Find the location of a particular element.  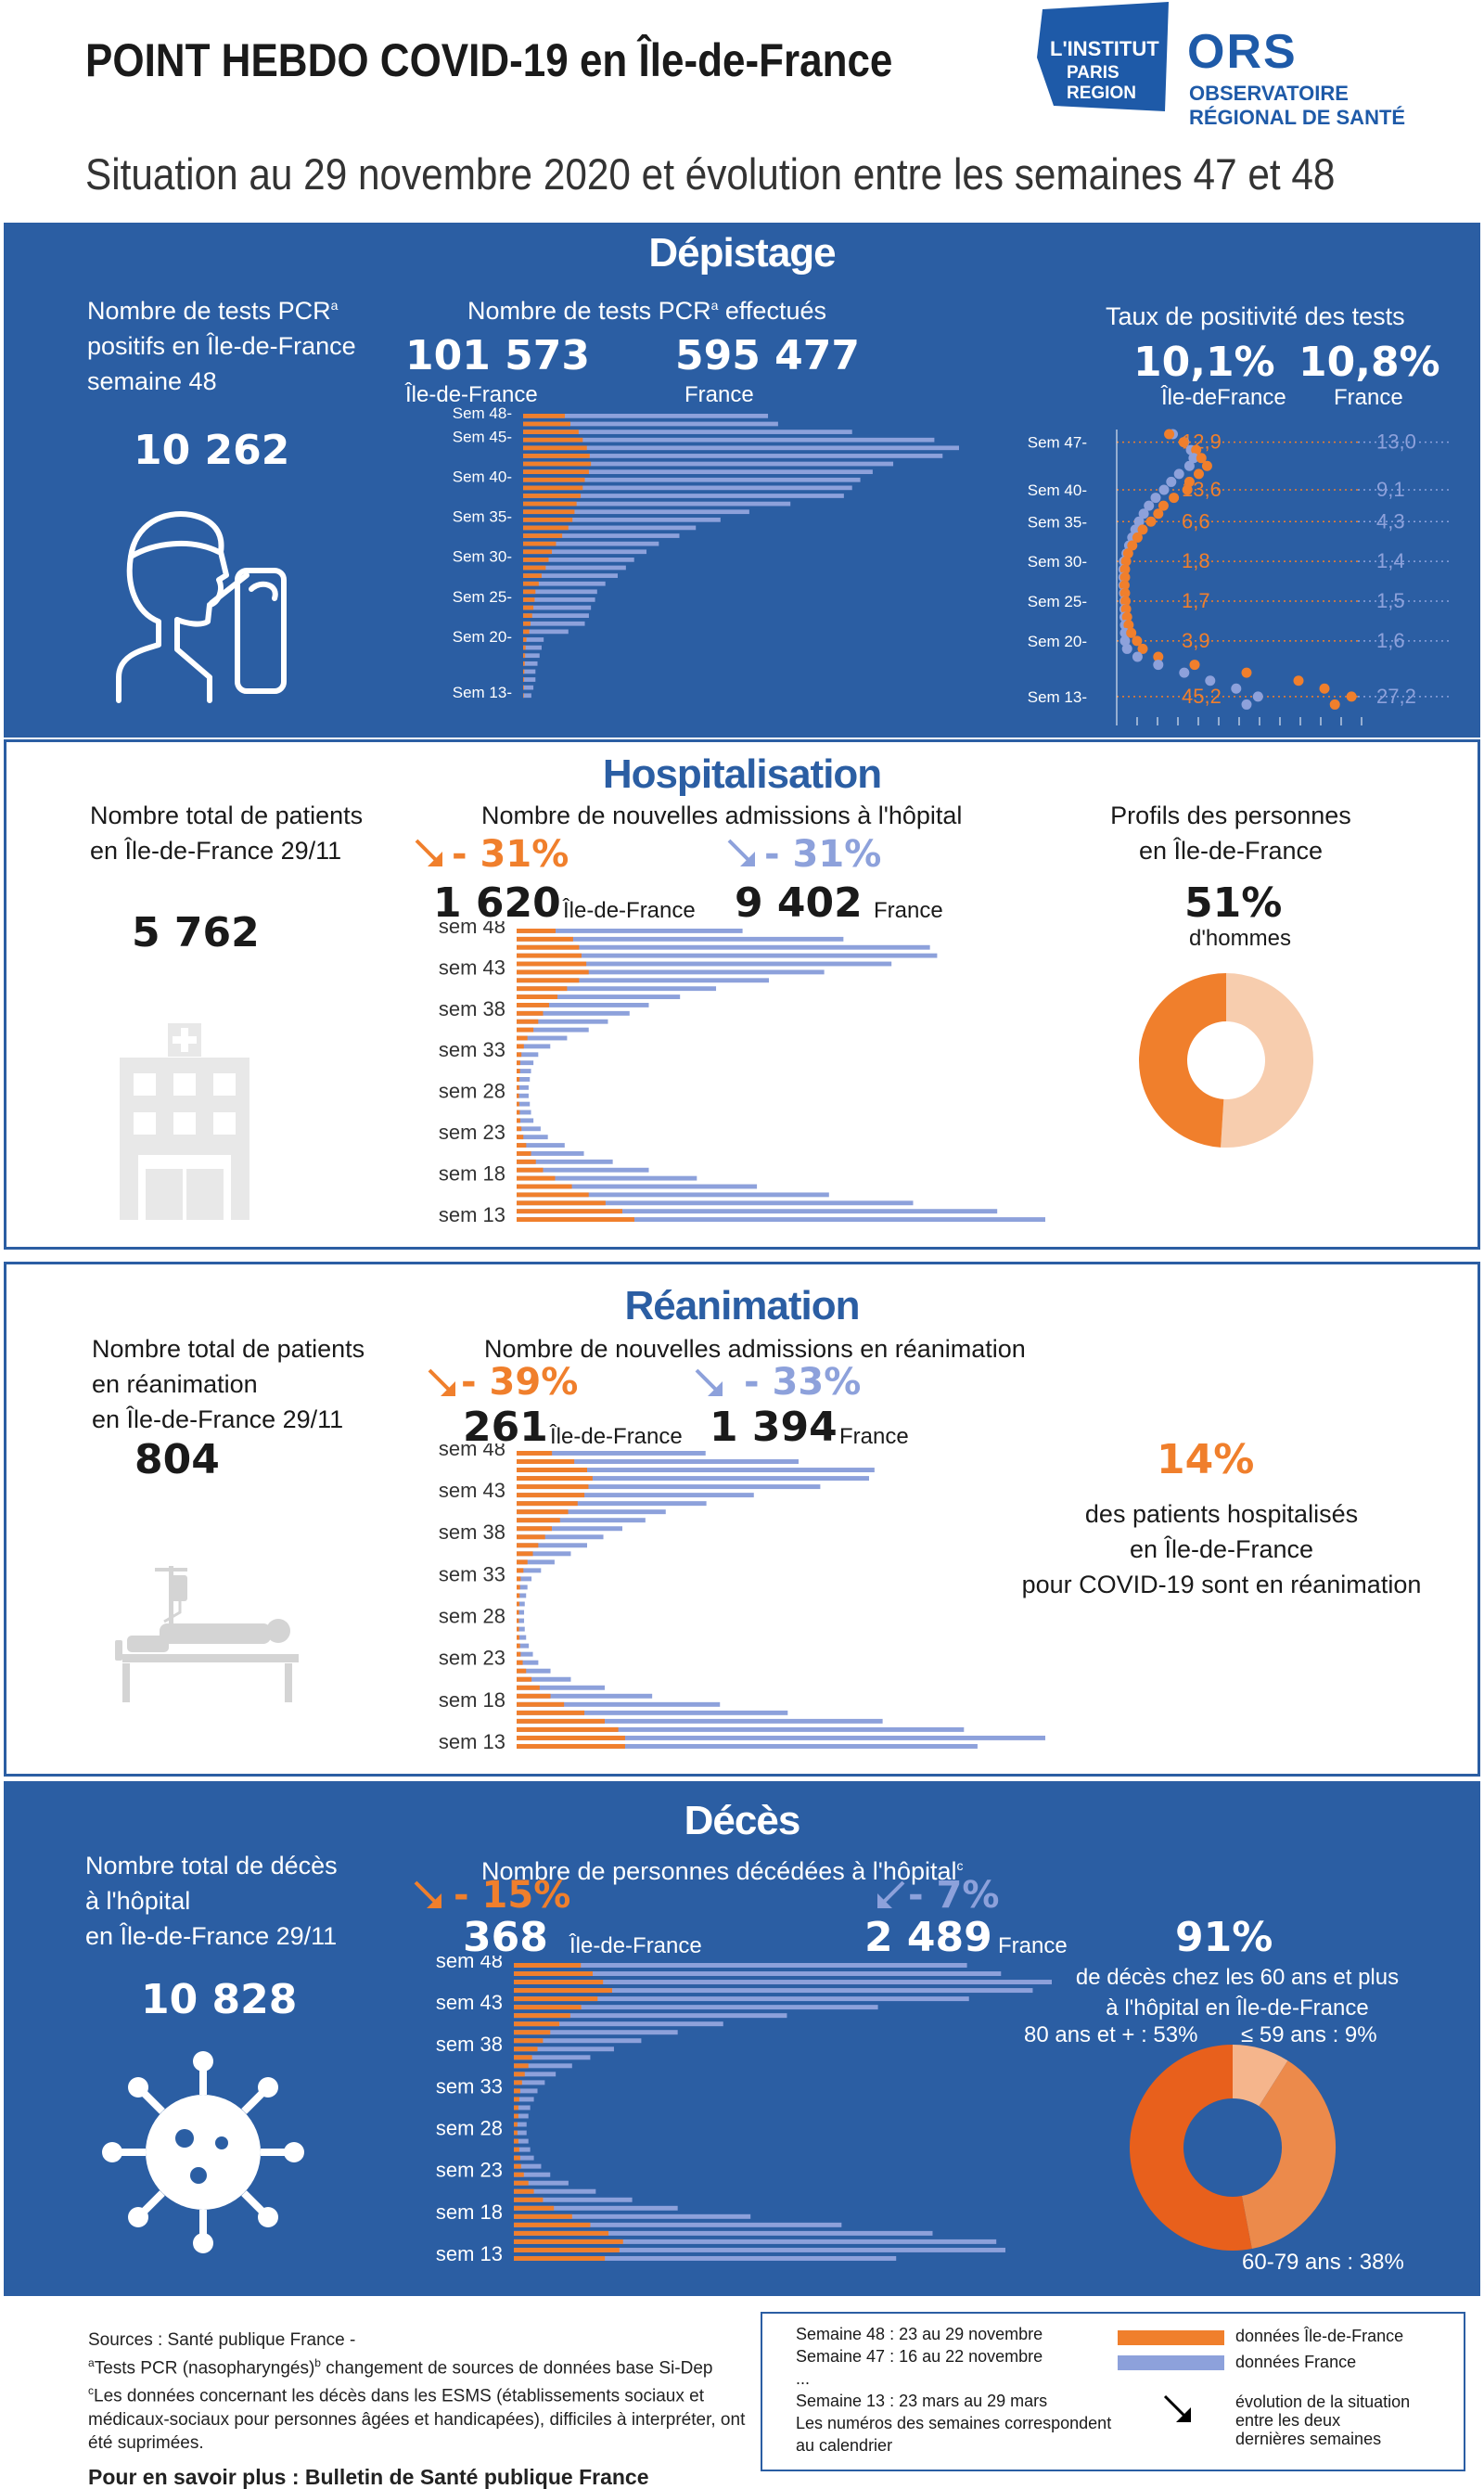

tick-label: sem 18 is located at coordinates (469, 2212).